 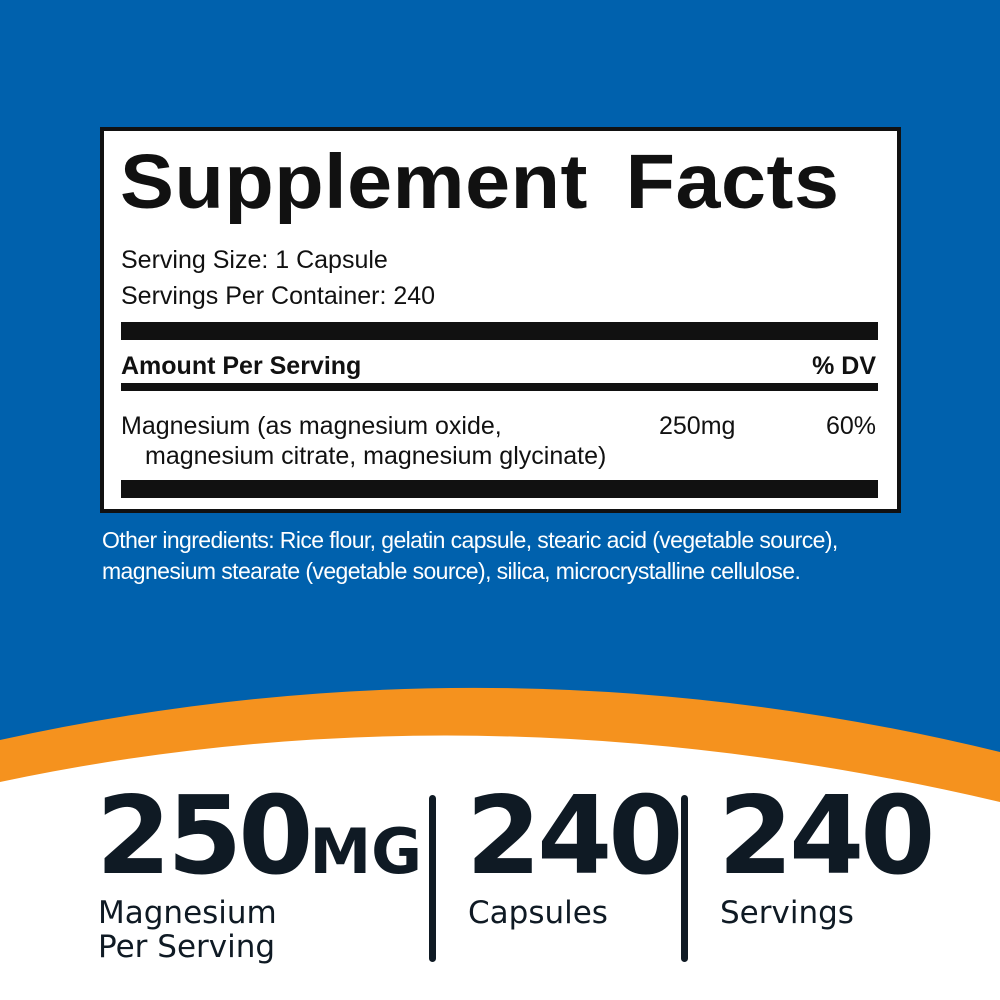 I want to click on stat-magnesium-label: Magnesium Per Serving, so click(x=187, y=930).